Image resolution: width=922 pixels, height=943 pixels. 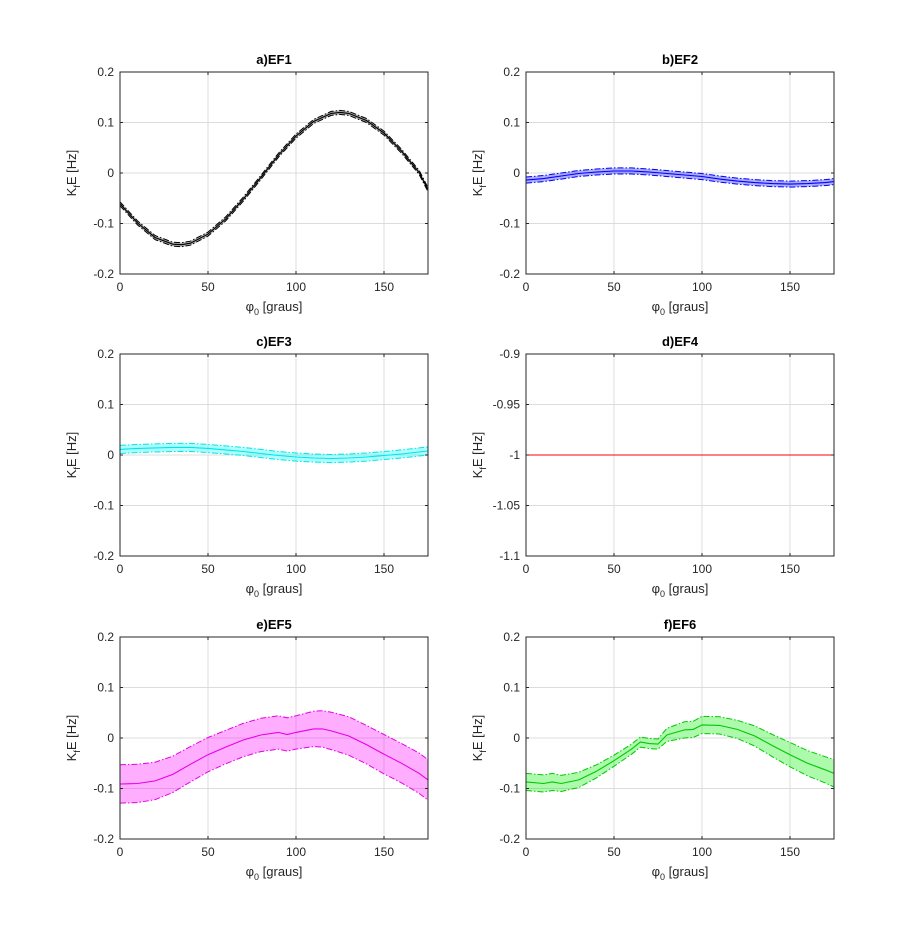 I want to click on confidence-band, so click(x=274, y=178).